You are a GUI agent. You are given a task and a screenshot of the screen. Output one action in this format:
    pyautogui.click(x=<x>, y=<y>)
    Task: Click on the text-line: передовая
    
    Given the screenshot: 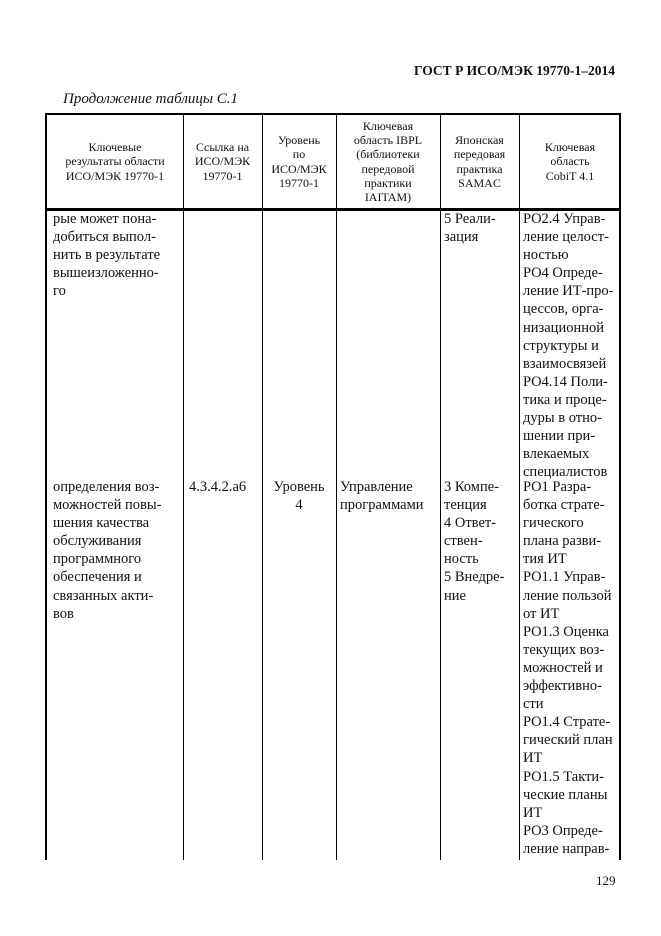 What is the action you would take?
    pyautogui.click(x=479, y=154)
    